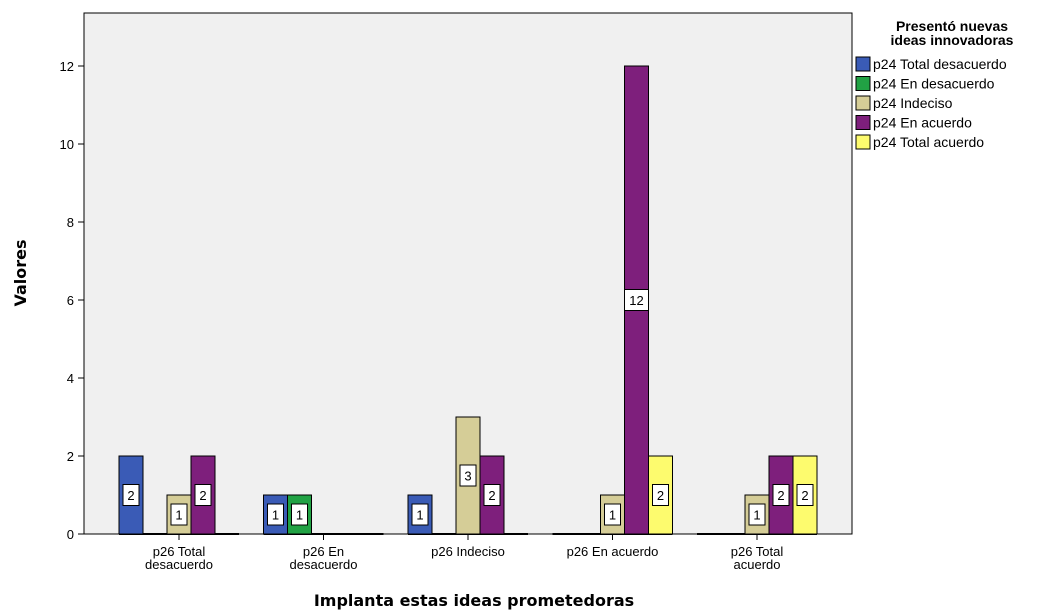 The width and height of the screenshot is (1056, 614). What do you see at coordinates (474, 600) in the screenshot?
I see `x-axis-title: Implanta estas ideas prometedoras` at bounding box center [474, 600].